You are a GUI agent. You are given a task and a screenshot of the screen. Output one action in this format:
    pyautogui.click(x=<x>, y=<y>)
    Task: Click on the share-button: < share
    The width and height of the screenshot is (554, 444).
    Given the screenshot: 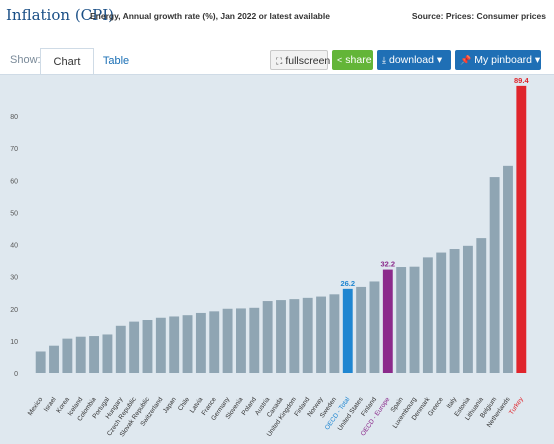 What is the action you would take?
    pyautogui.click(x=352, y=60)
    